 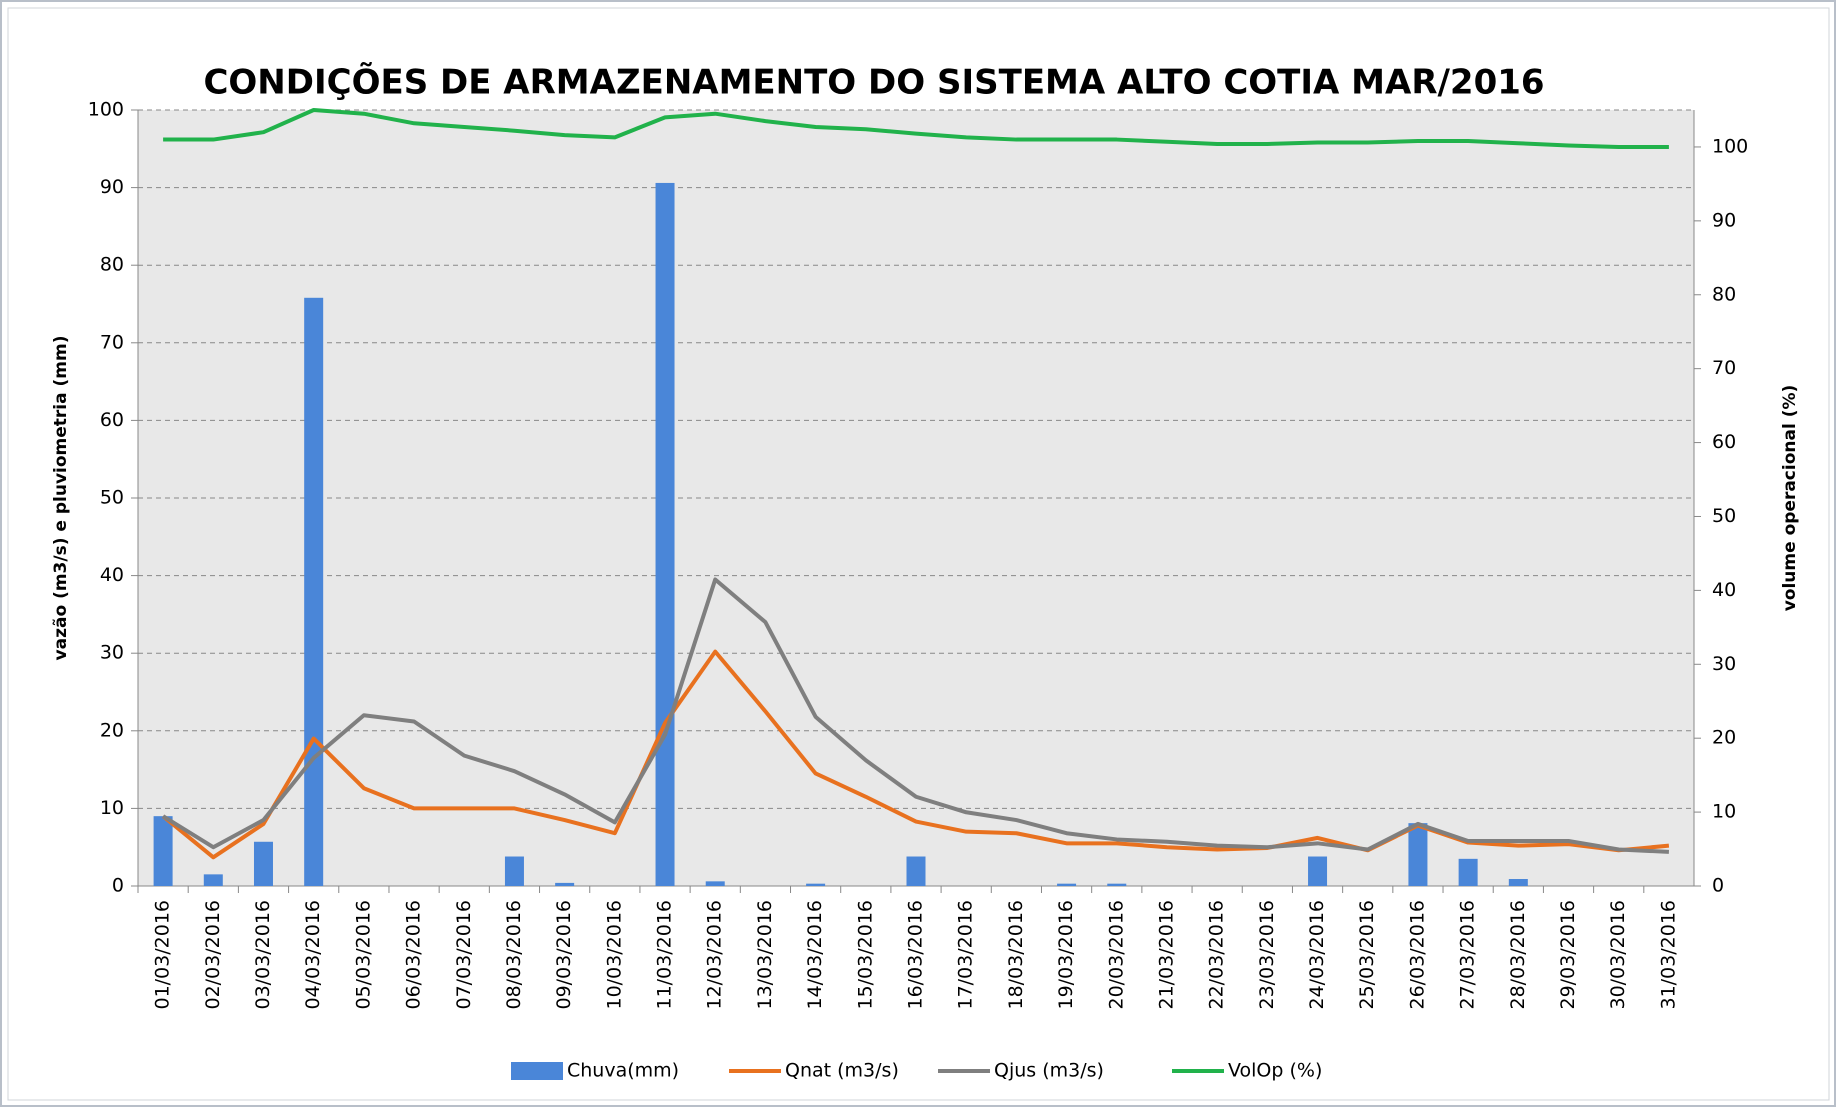 What do you see at coordinates (1116, 955) in the screenshot?
I see `x-tick-label: 20/03/2016` at bounding box center [1116, 955].